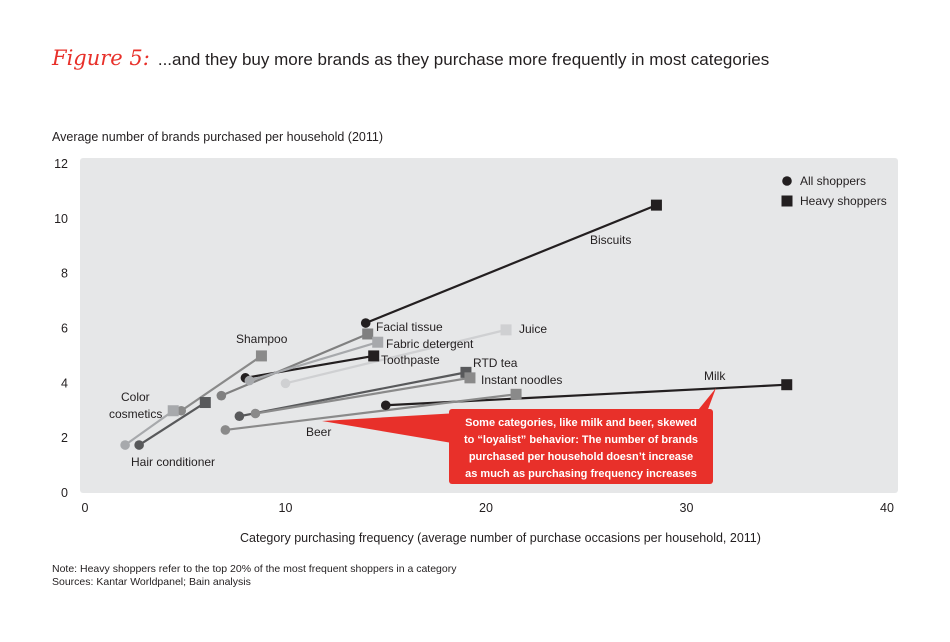 Image resolution: width=950 pixels, height=642 pixels. I want to click on callout-pointer-beer, so click(390, 428).